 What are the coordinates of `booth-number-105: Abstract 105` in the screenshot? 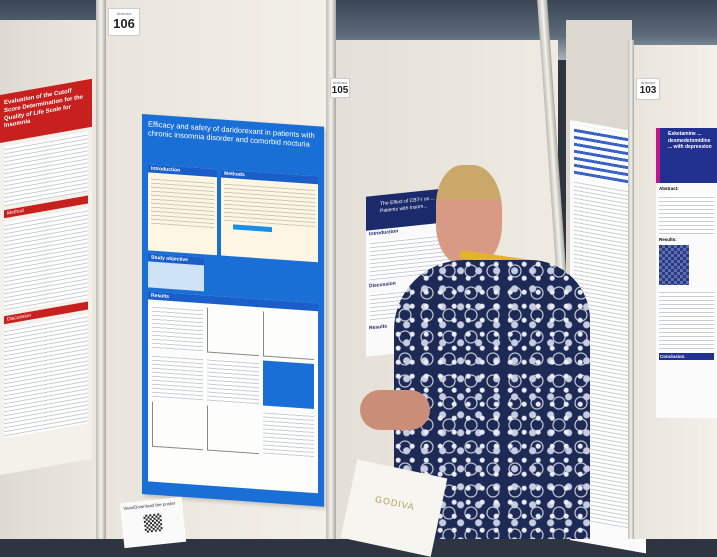 It's located at (340, 88).